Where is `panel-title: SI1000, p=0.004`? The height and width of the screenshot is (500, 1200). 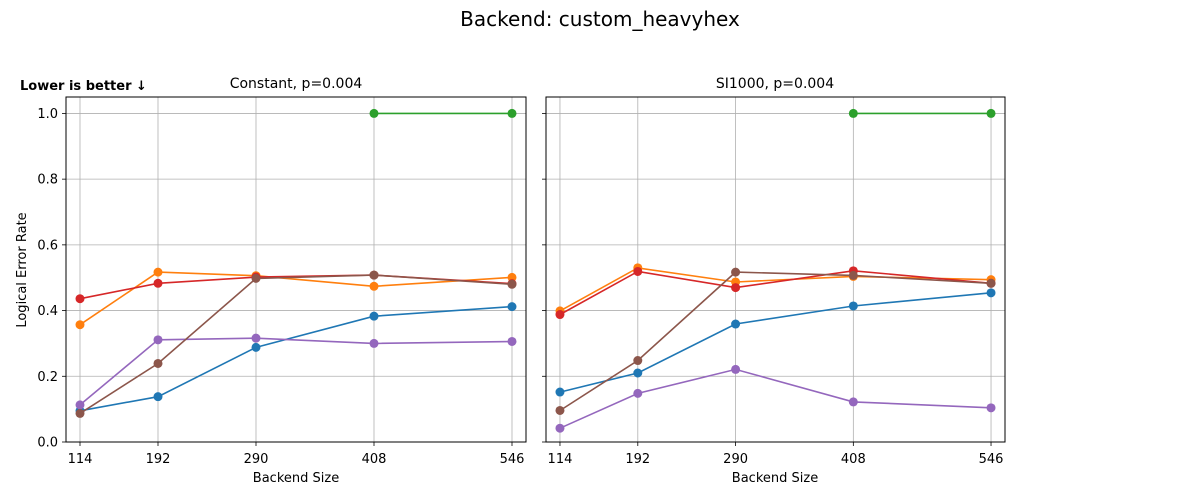 panel-title: SI1000, p=0.004 is located at coordinates (775, 84).